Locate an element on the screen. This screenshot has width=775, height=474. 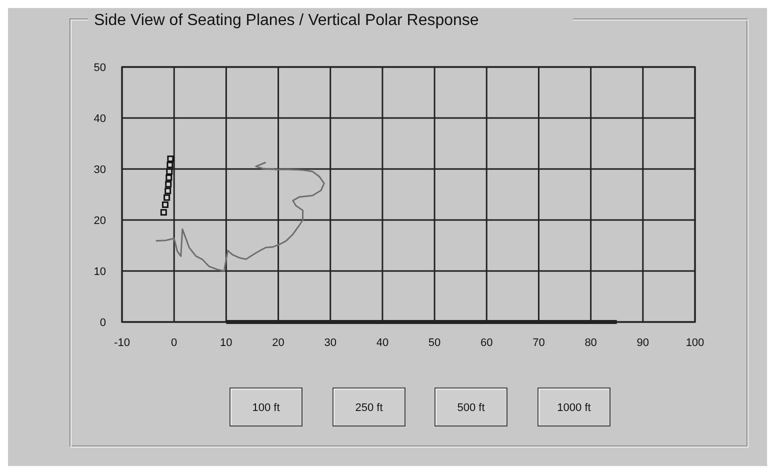
x-tick-label: 0 is located at coordinates (174, 343).